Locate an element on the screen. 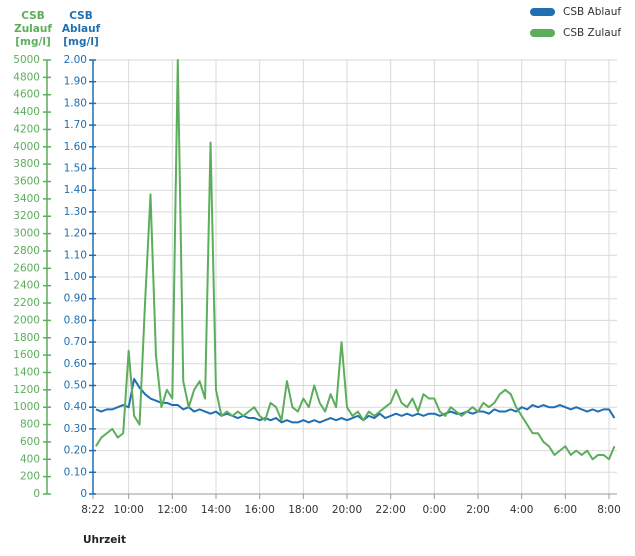 The image size is (635, 556). y-tick-label: 3600 is located at coordinates (26, 182).